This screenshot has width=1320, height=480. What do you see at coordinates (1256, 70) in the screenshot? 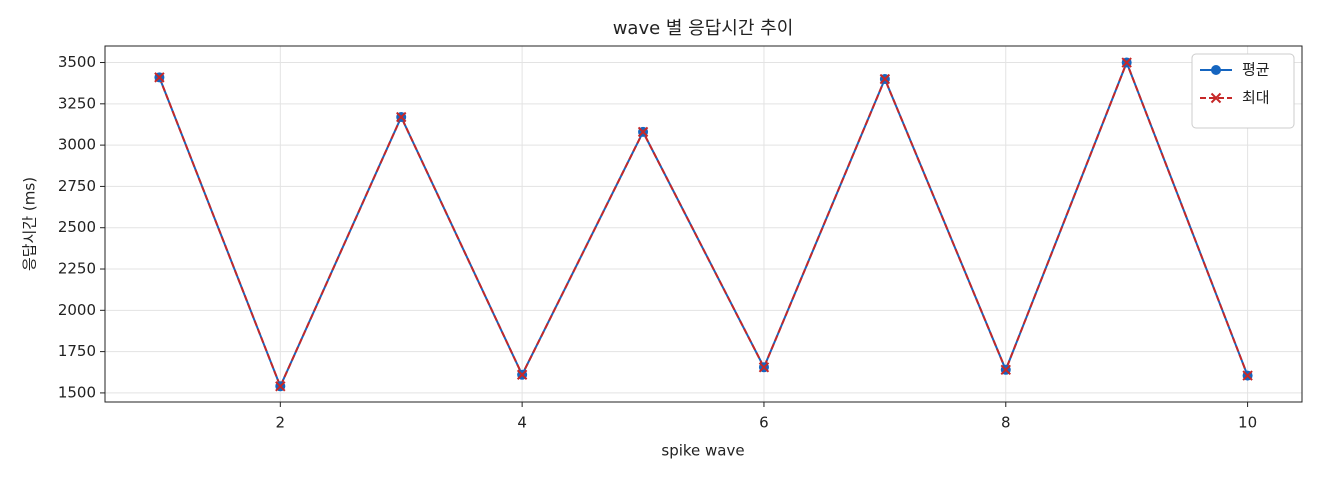
I see `legend-label: 평균` at bounding box center [1256, 70].